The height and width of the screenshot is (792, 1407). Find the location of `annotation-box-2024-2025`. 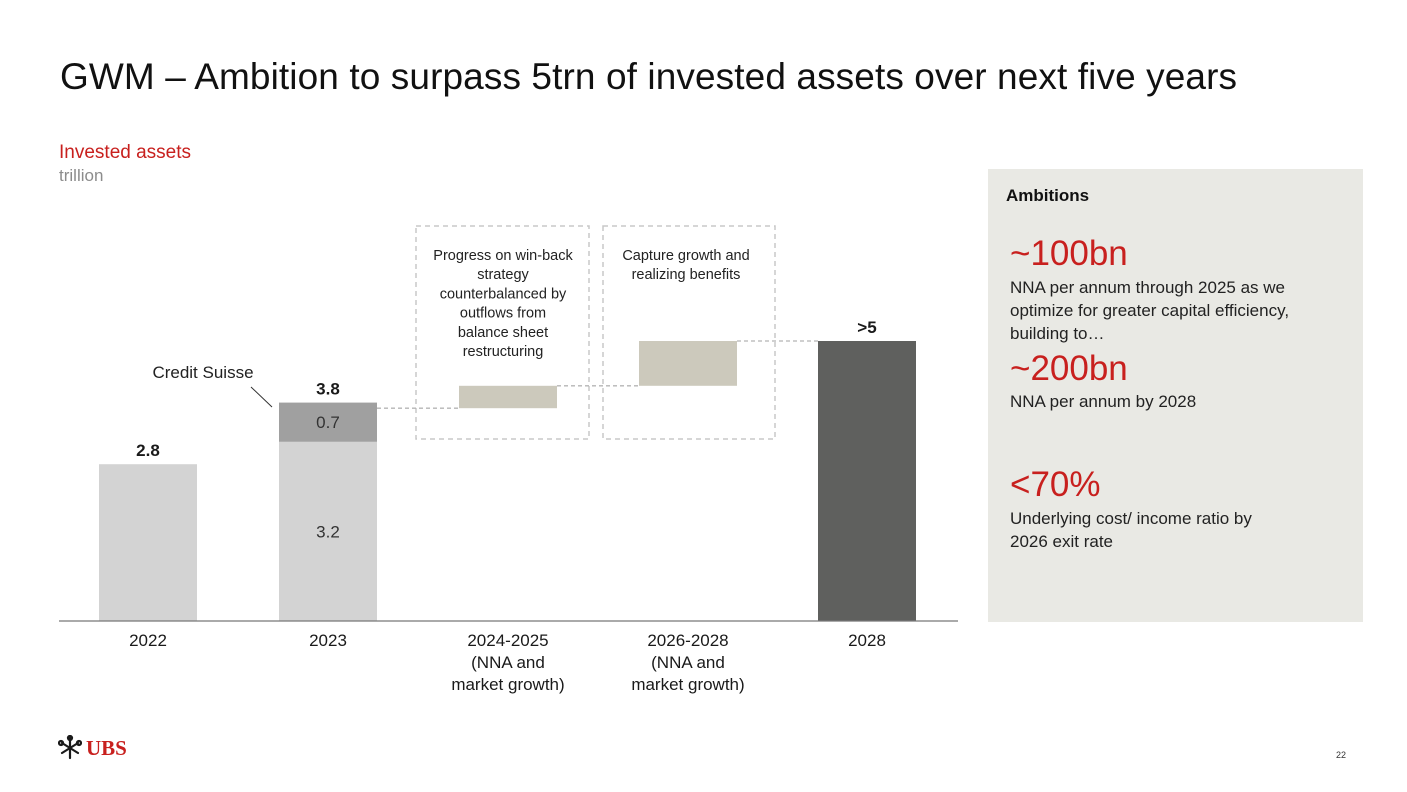

annotation-box-2024-2025 is located at coordinates (502, 332).